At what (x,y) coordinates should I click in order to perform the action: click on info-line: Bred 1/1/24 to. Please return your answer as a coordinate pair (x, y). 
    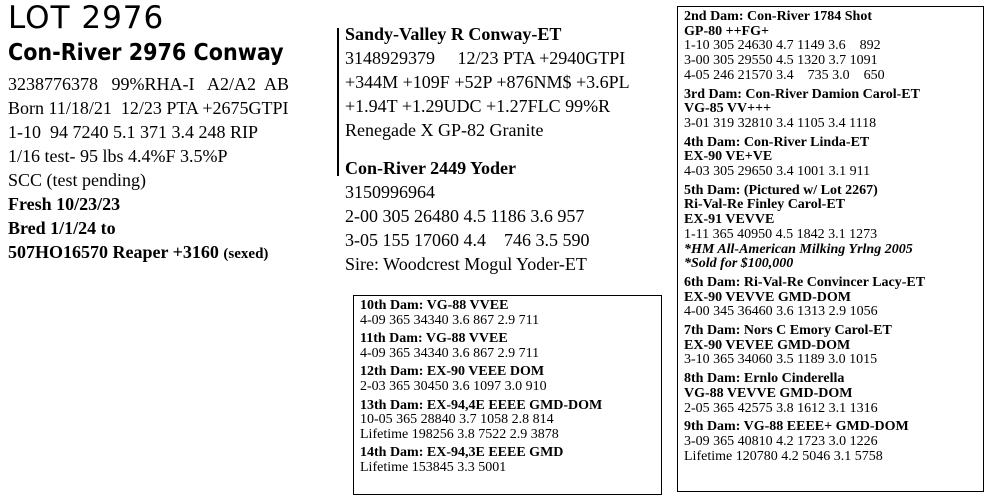
    Looking at the image, I should click on (62, 228).